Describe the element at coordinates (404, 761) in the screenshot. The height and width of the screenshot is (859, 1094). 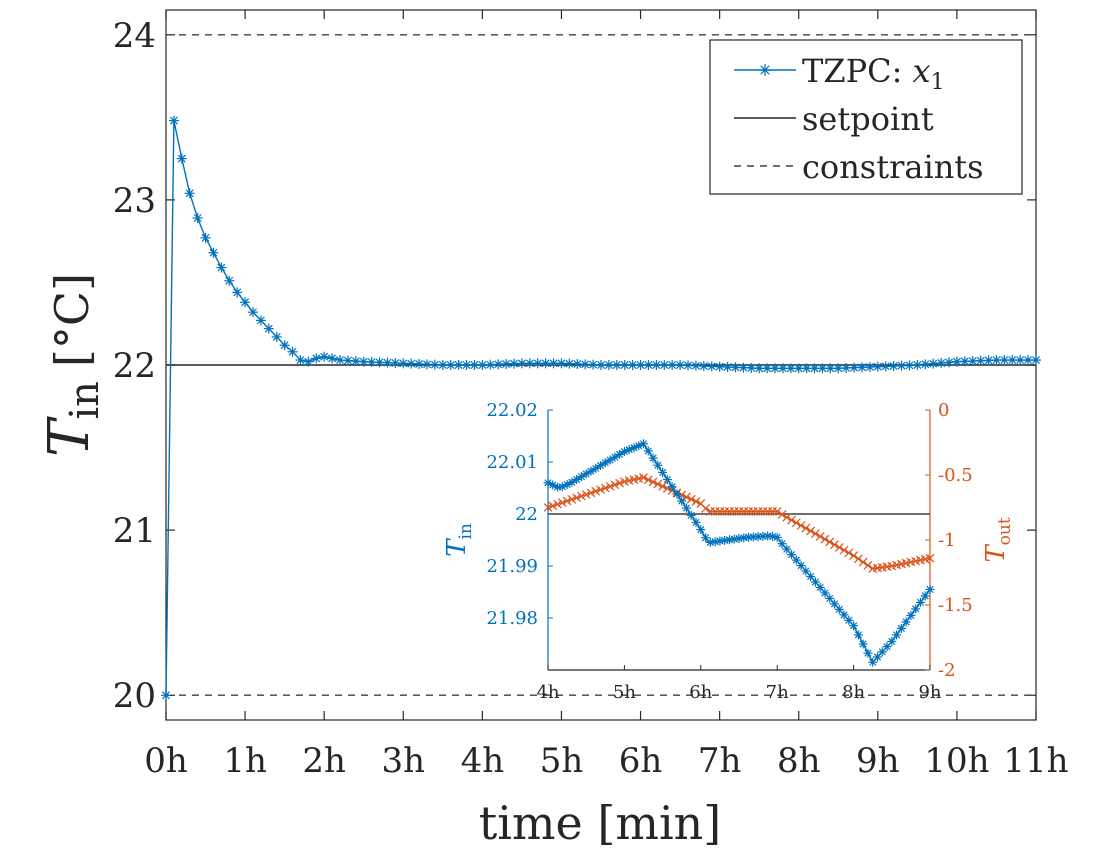
I see `main-x-tick-label: 3h` at that location.